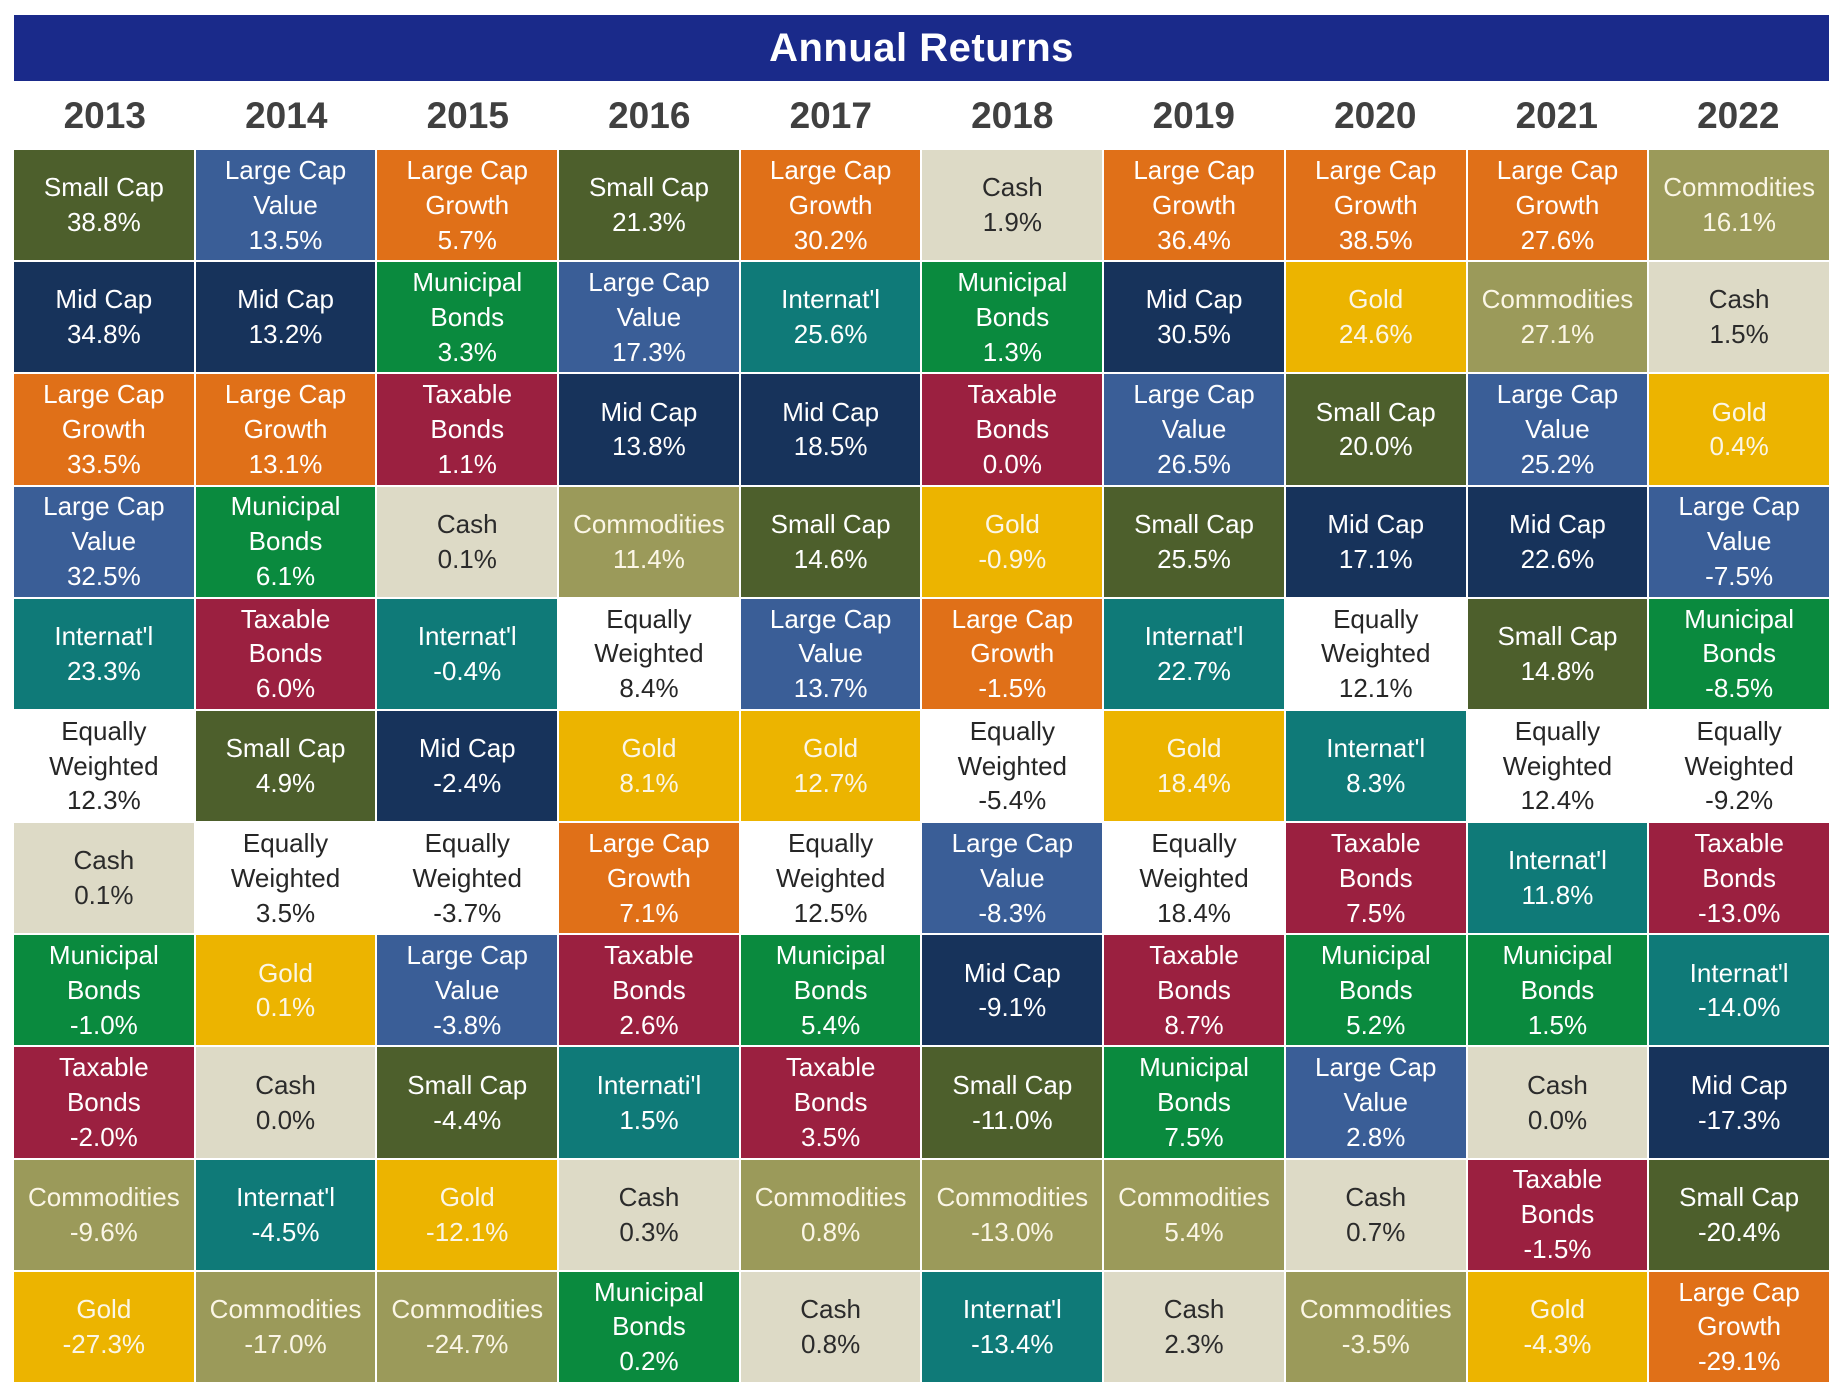 This screenshot has height=1397, width=1843. Describe the element at coordinates (1194, 782) in the screenshot. I see `return-value: 18.4%` at that location.